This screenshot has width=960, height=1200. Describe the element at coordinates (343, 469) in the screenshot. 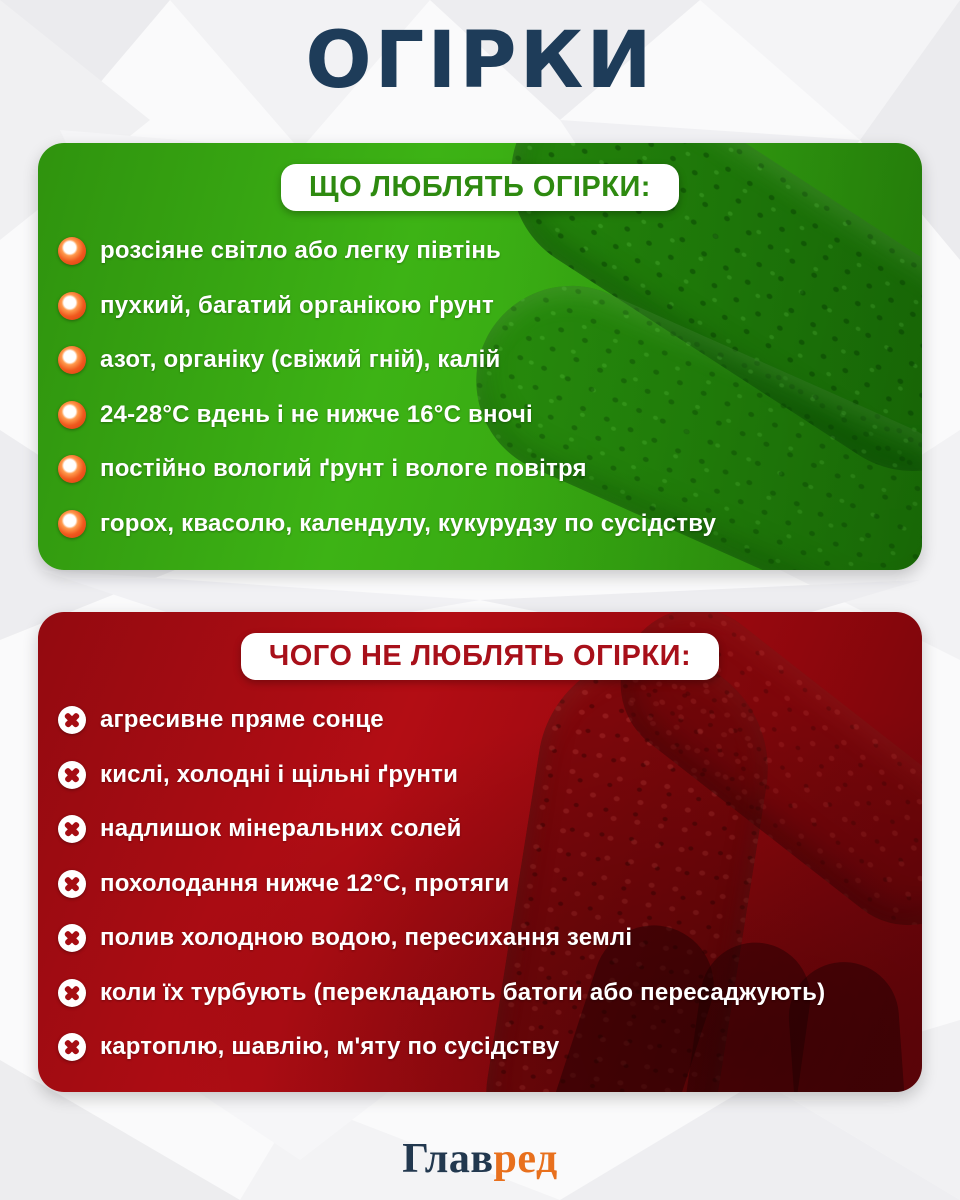

I see `list-item-label: постійно вологий ґрунт і вологе повітря` at that location.